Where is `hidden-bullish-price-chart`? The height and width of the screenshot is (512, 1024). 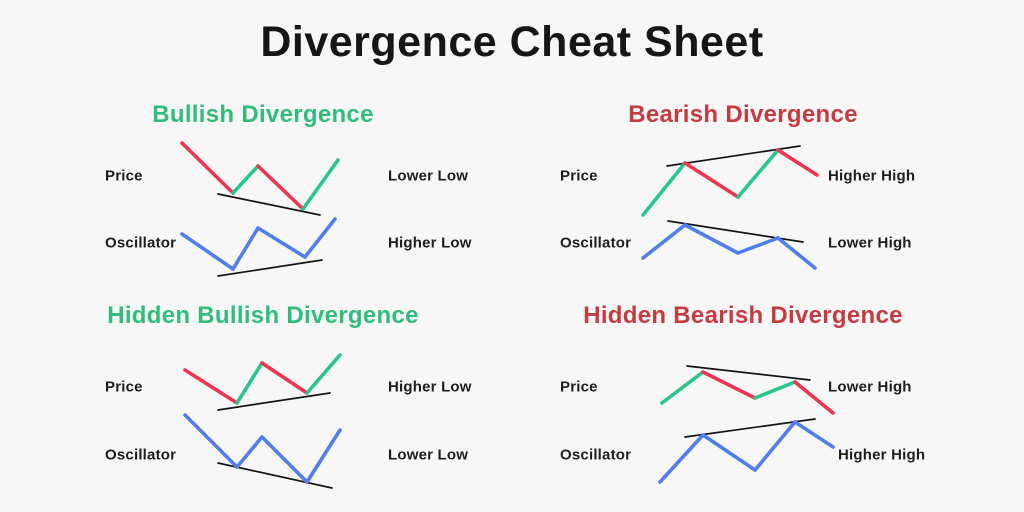 hidden-bullish-price-chart is located at coordinates (262, 382).